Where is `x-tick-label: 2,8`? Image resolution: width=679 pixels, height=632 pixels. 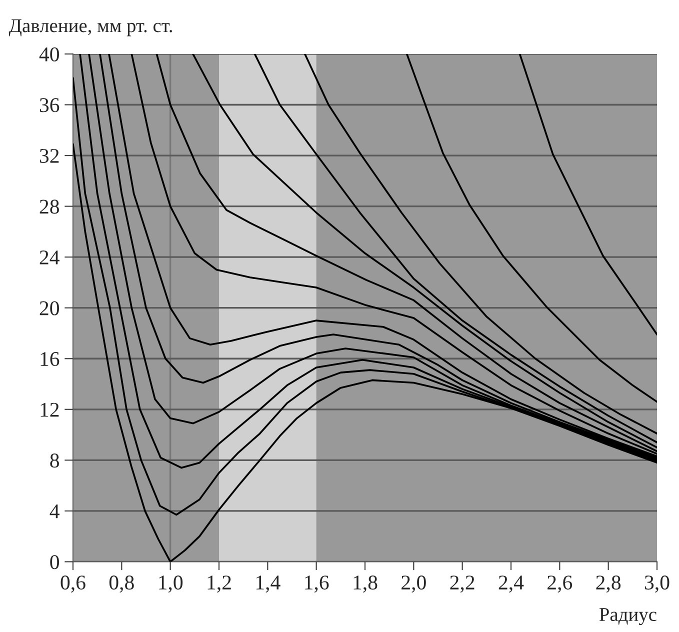
x-tick-label: 2,8 is located at coordinates (608, 584).